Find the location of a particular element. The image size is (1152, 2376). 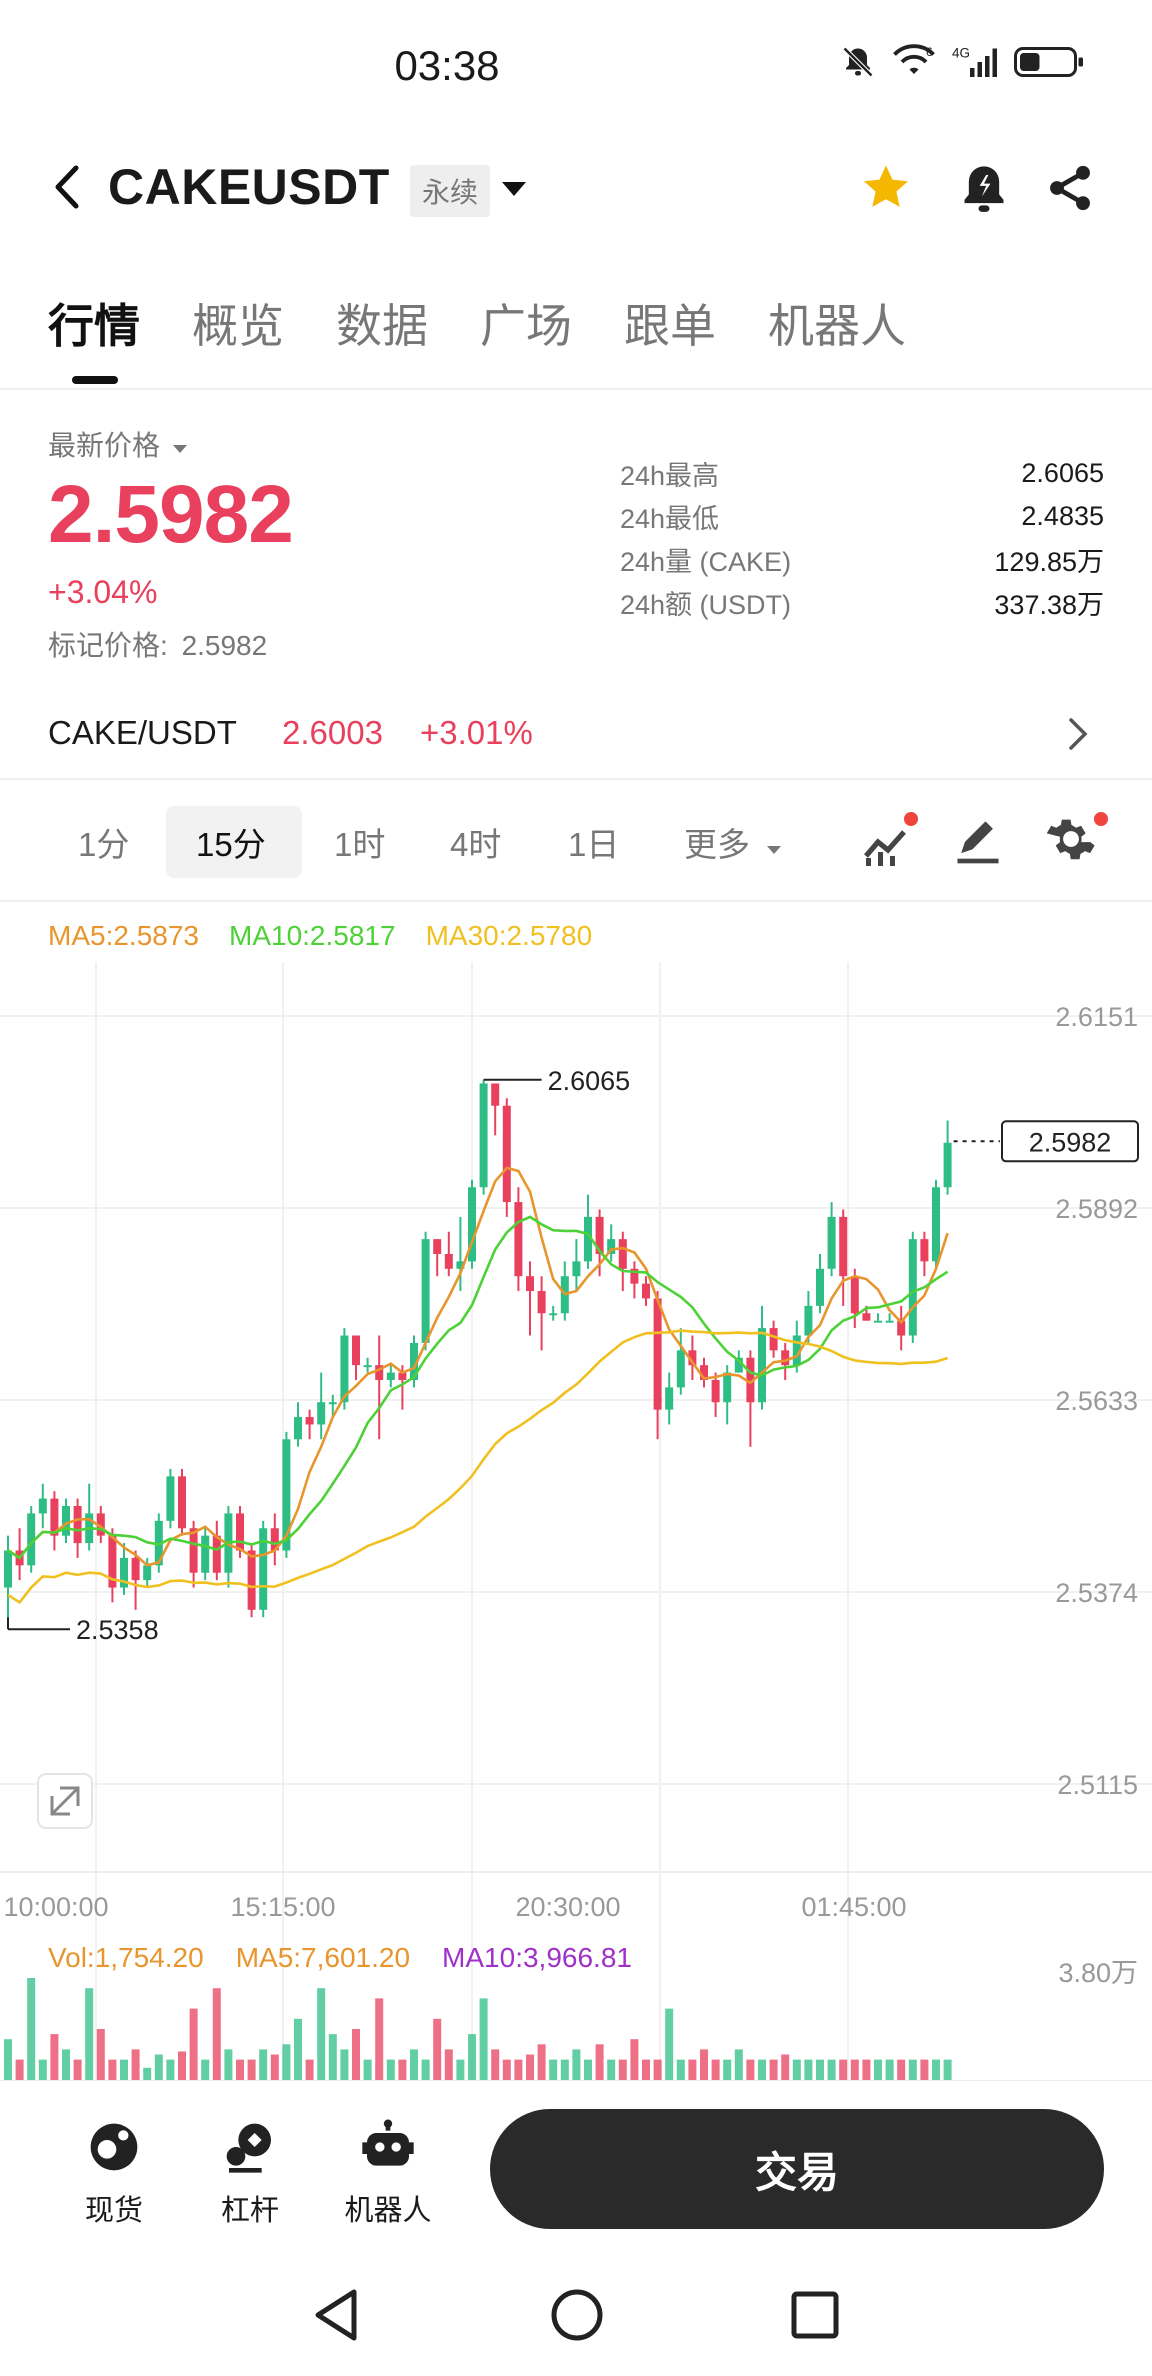

interval-bar: 1分 15分 1时 4时 1日 更多 is located at coordinates (576, 842).